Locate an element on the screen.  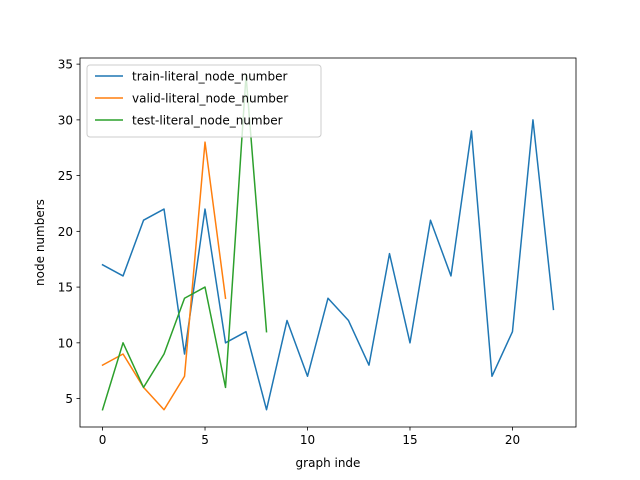
y-tick-label: 10 is located at coordinates (65, 343).